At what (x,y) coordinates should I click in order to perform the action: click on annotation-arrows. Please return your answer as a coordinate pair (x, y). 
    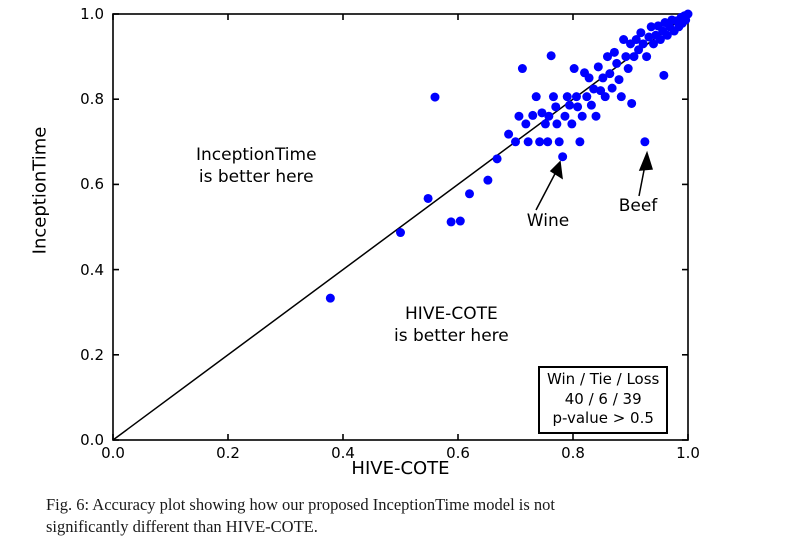
    Looking at the image, I should click on (594, 180).